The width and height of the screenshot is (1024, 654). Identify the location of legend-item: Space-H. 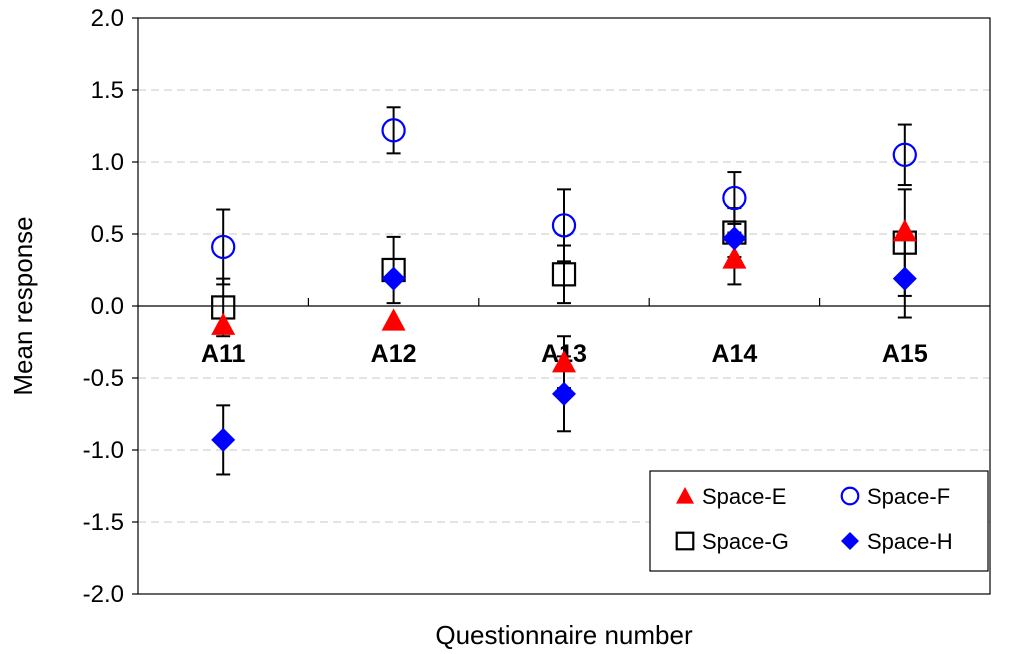
(897, 541).